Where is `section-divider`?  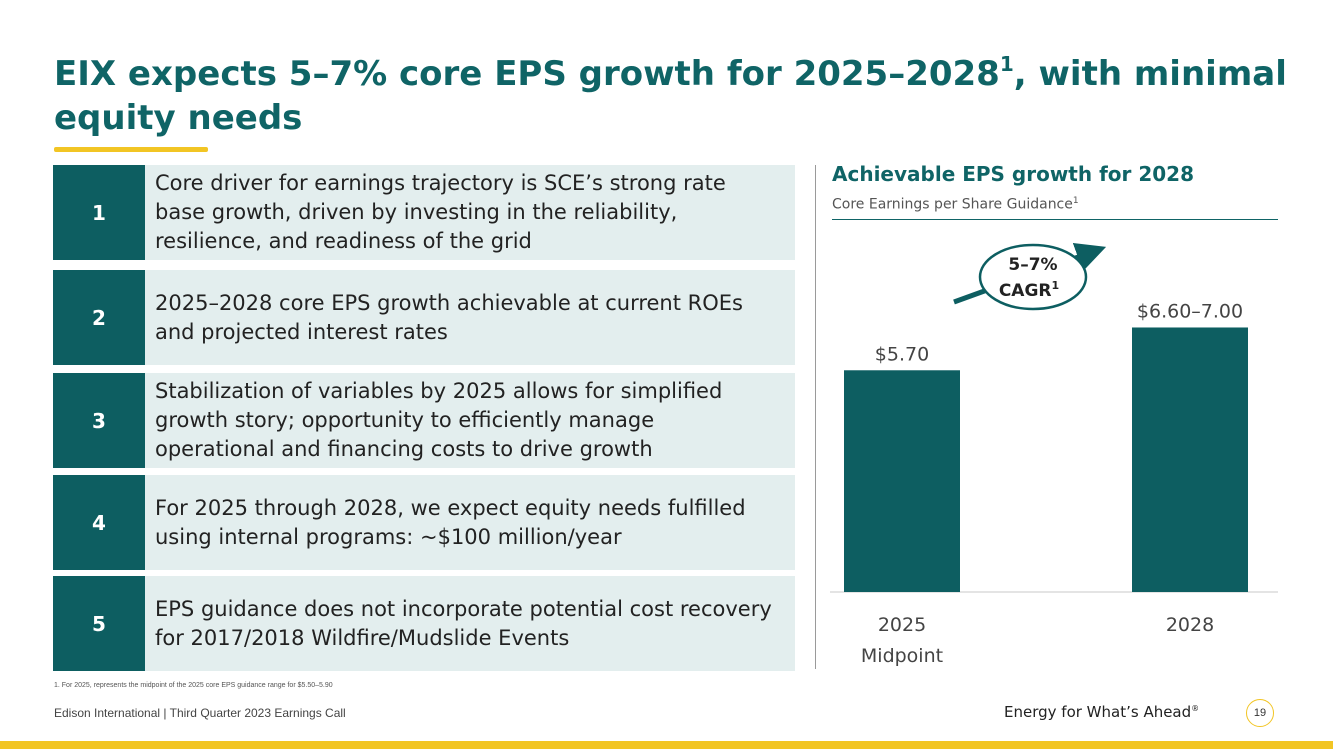
section-divider is located at coordinates (815, 417).